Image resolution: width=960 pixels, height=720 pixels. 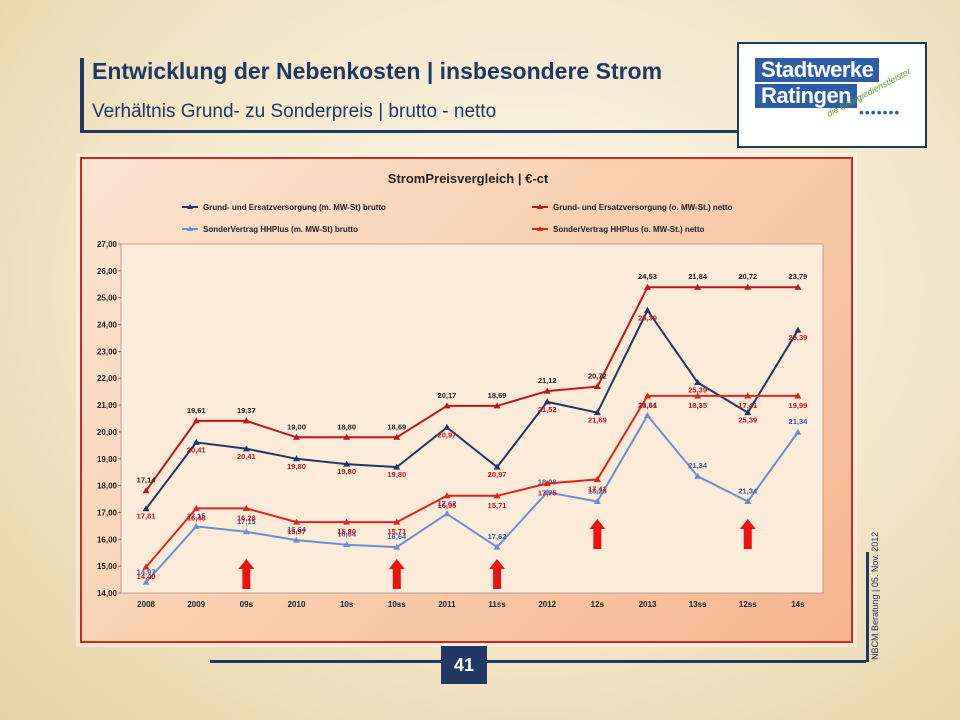 I want to click on footer-rule, so click(x=538, y=661).